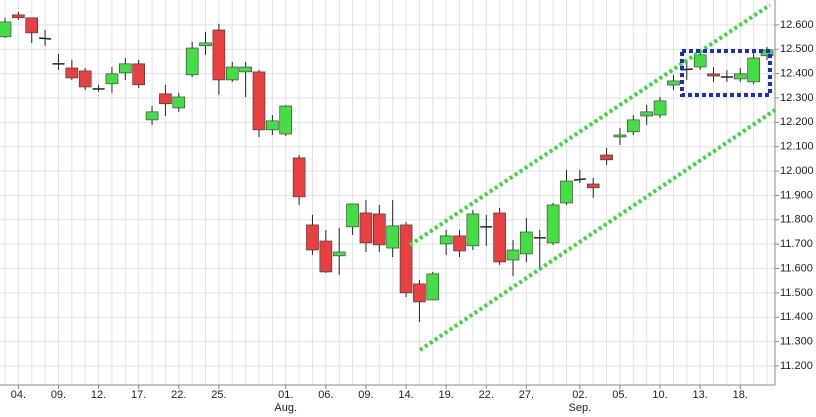 This screenshot has width=816, height=417. What do you see at coordinates (285, 395) in the screenshot?
I see `x-tick-label: 01.` at bounding box center [285, 395].